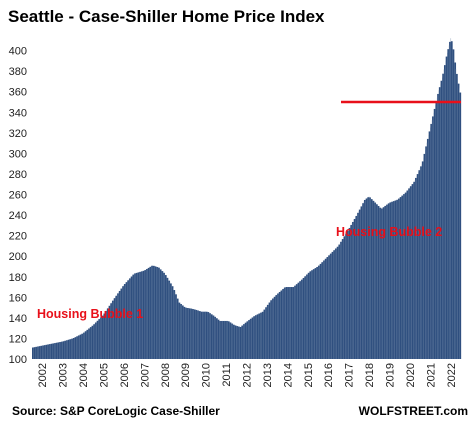 This screenshot has height=423, width=474. I want to click on x-tick-label: 2016, so click(329, 375).